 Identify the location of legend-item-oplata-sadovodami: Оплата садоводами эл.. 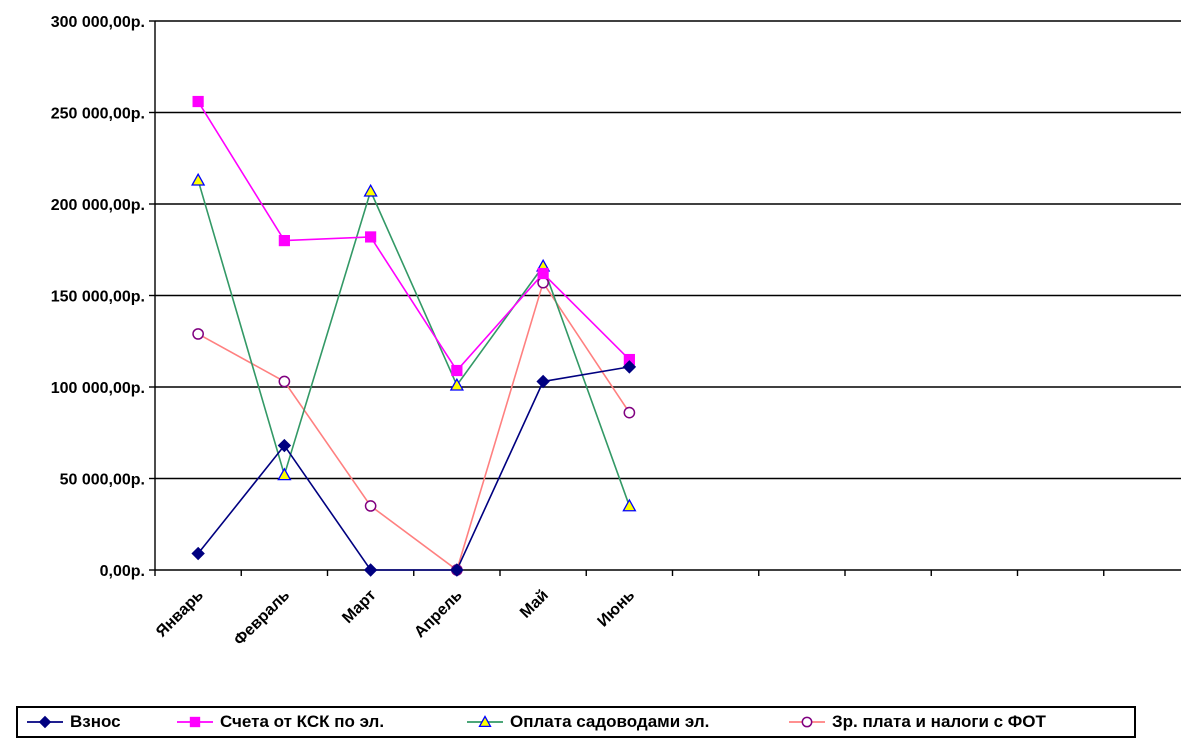
(587, 722).